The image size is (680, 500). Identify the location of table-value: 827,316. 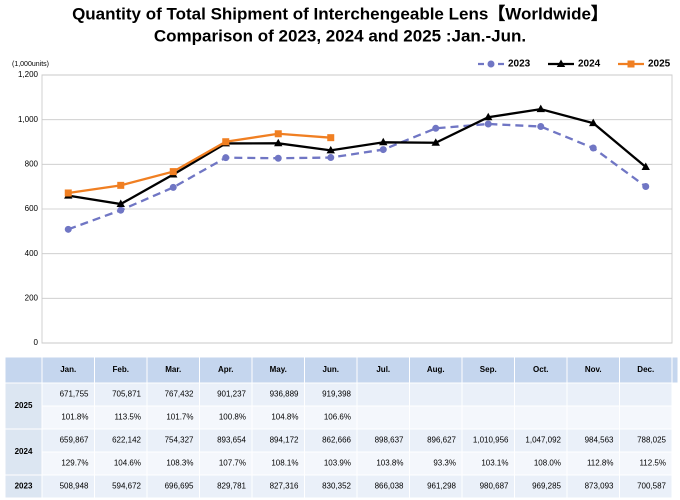
(284, 486).